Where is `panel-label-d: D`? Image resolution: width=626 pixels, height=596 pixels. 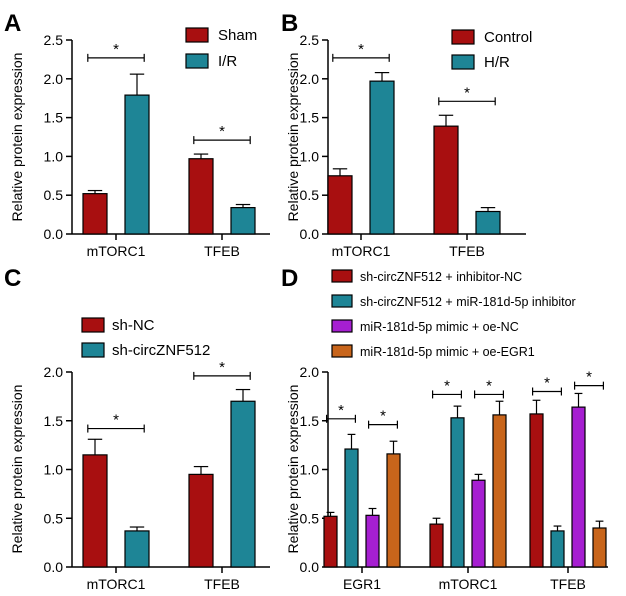 panel-label-d: D is located at coordinates (289, 278).